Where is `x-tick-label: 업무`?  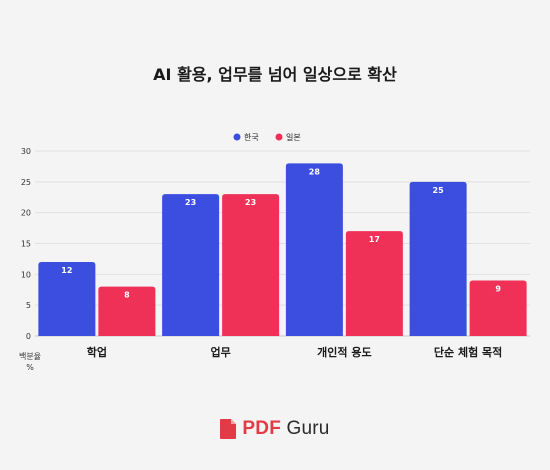
x-tick-label: 업무 is located at coordinates (221, 352).